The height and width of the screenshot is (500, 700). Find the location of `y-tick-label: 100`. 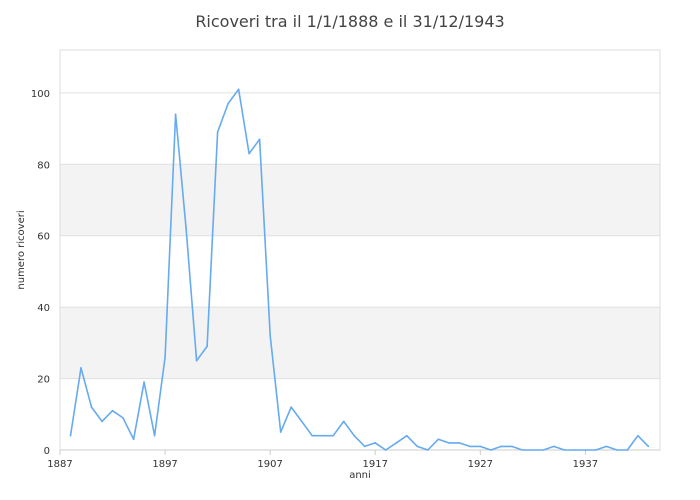

y-tick-label: 100 is located at coordinates (40, 94).